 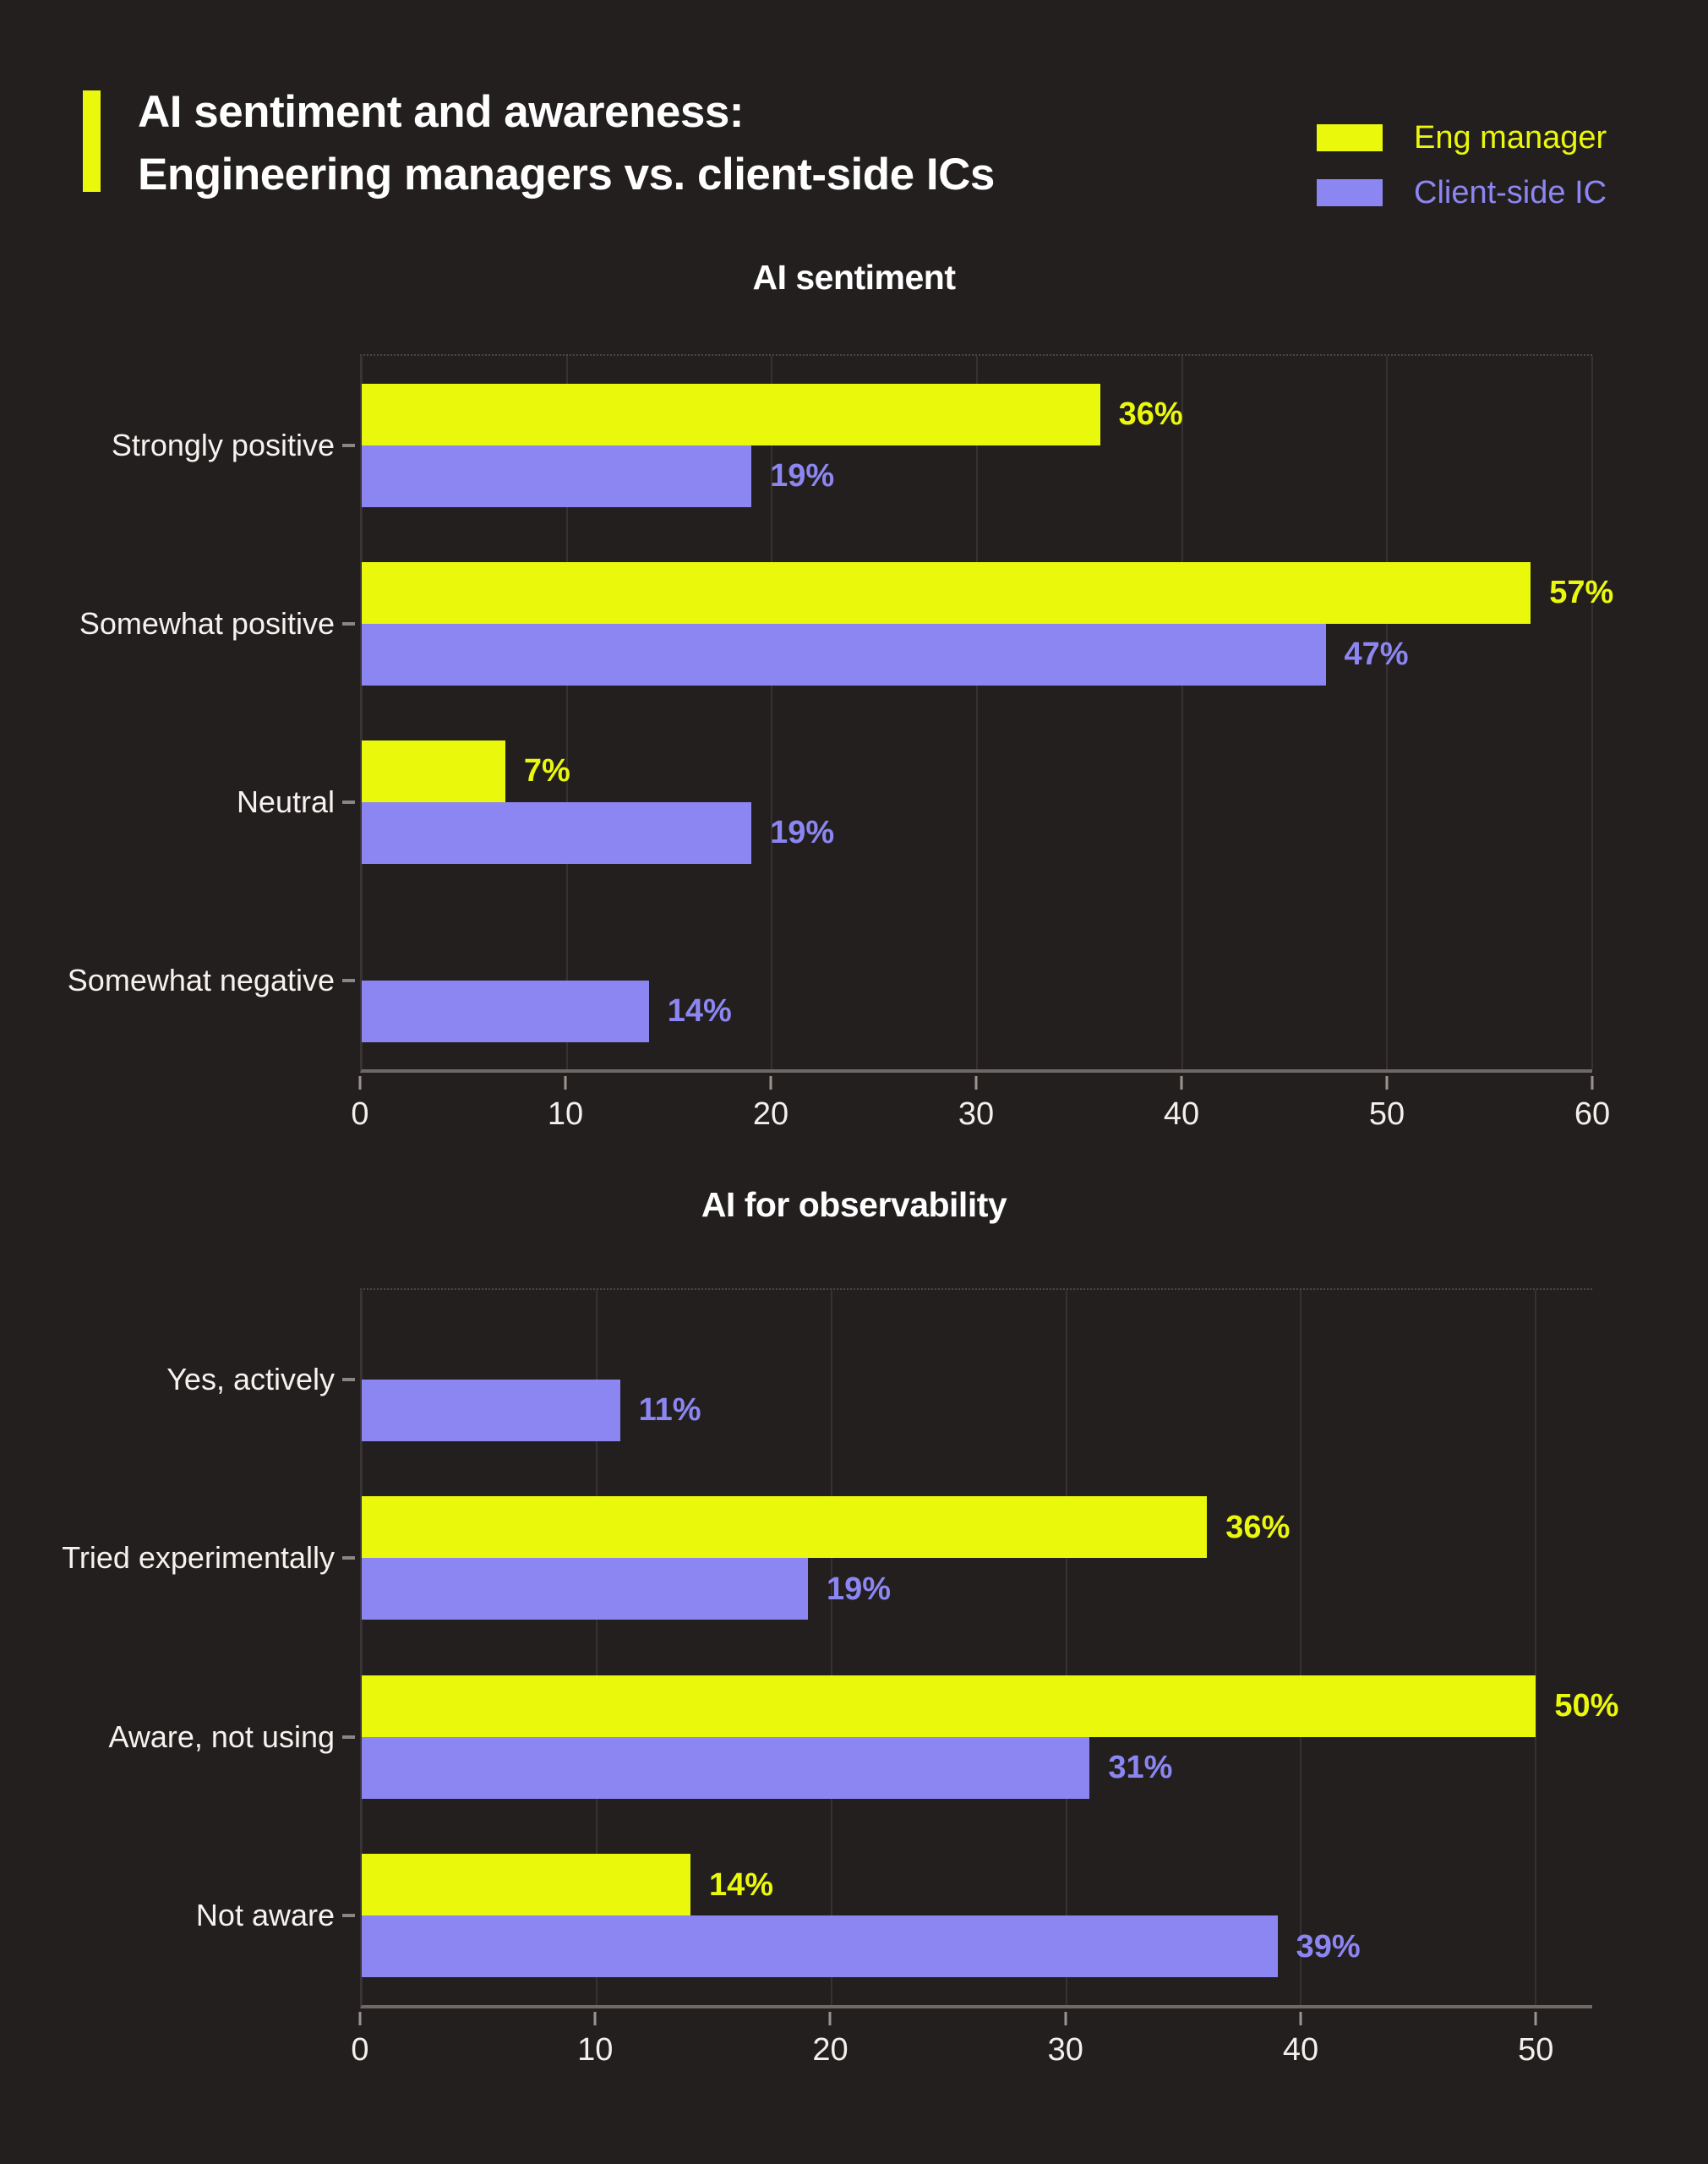 I want to click on bar-value-label: 11%, so click(x=669, y=1411).